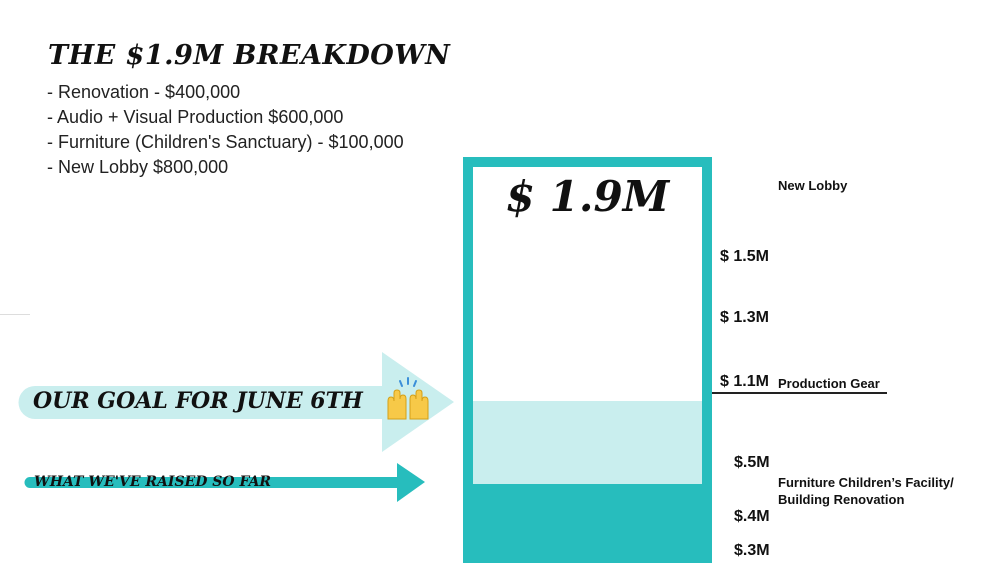 This screenshot has width=1000, height=563. I want to click on production-gear-marker-line, so click(799, 393).